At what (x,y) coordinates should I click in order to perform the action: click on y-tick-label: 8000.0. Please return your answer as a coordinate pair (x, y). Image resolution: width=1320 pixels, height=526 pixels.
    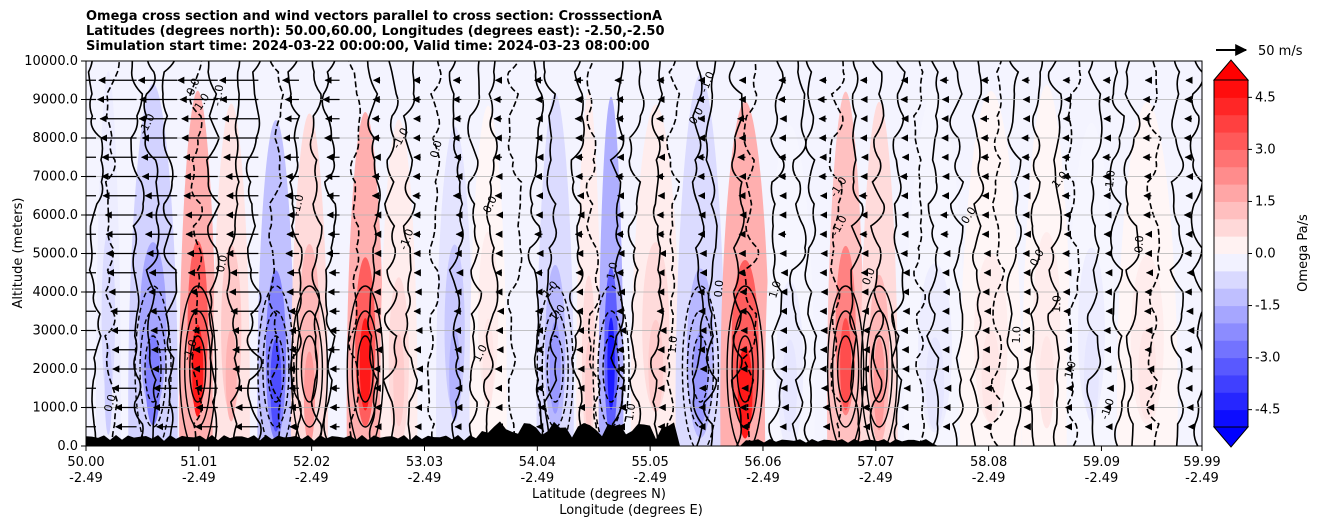
    Looking at the image, I should click on (56, 138).